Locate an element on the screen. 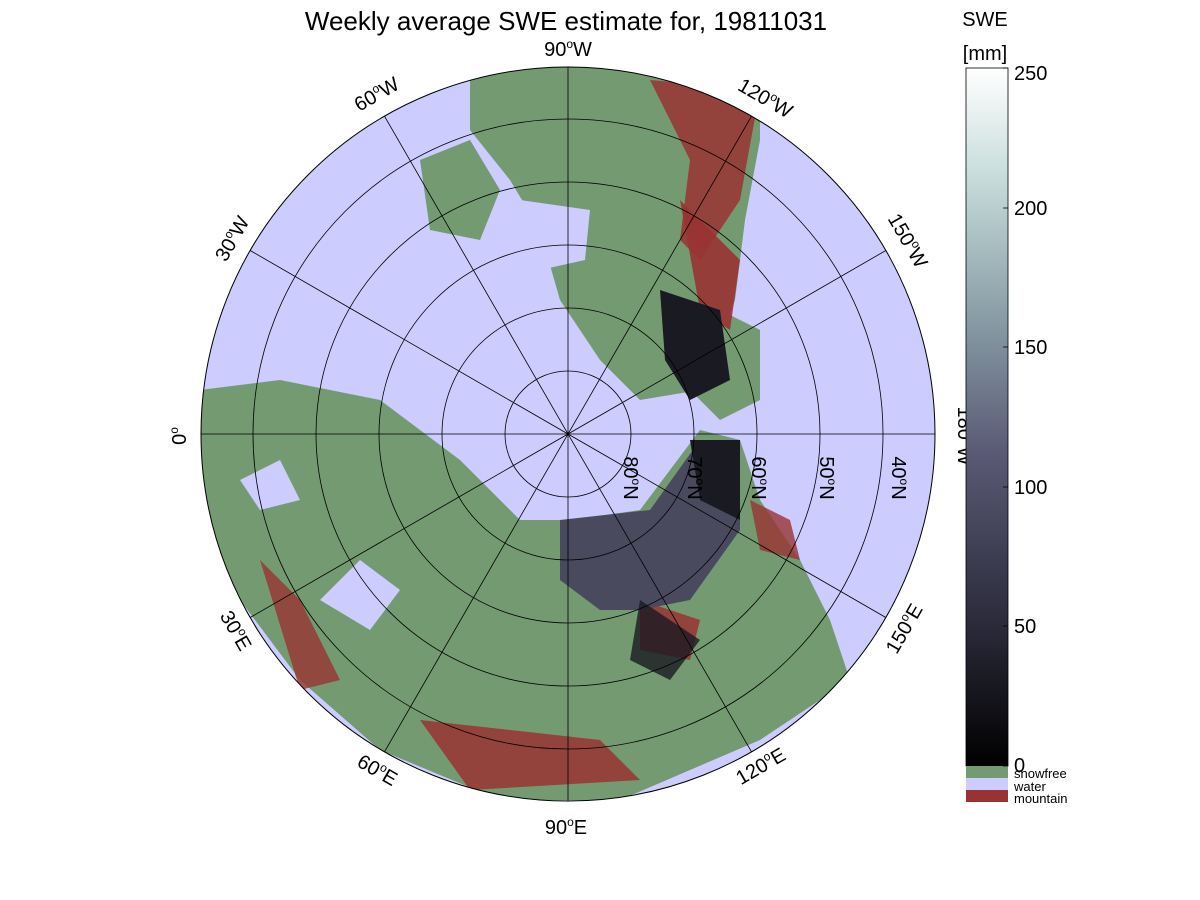 The height and width of the screenshot is (900, 1200). colorbar-tick-100: 100 is located at coordinates (1030, 488).